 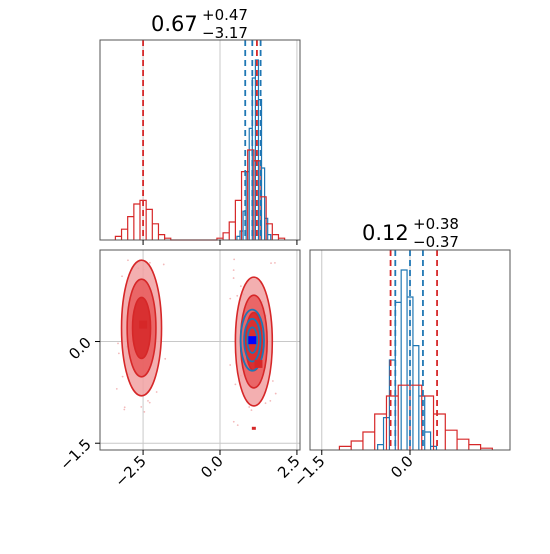 I want to click on title-2-upper: +0.38, so click(x=436, y=224).